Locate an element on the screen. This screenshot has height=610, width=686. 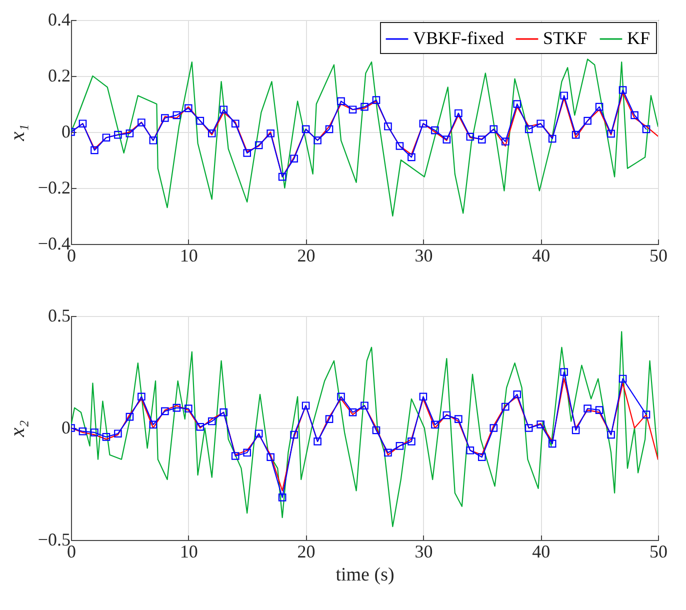
legend-label: STKF is located at coordinates (565, 38).